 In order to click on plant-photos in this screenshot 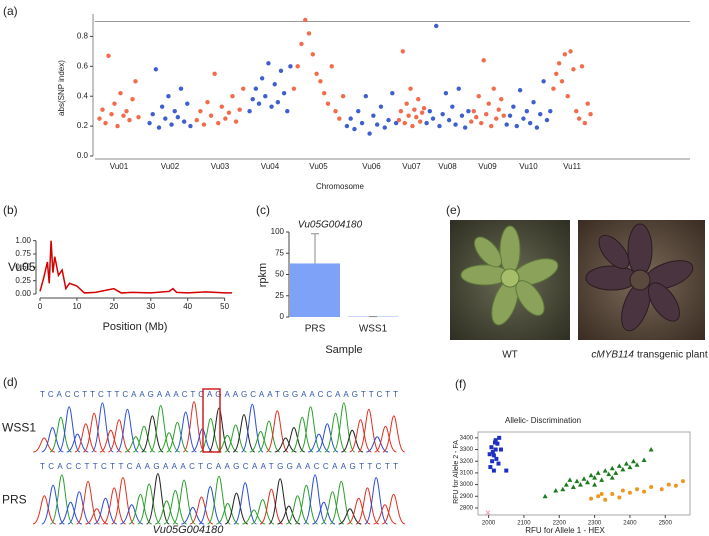, I will do `click(577, 280)`.